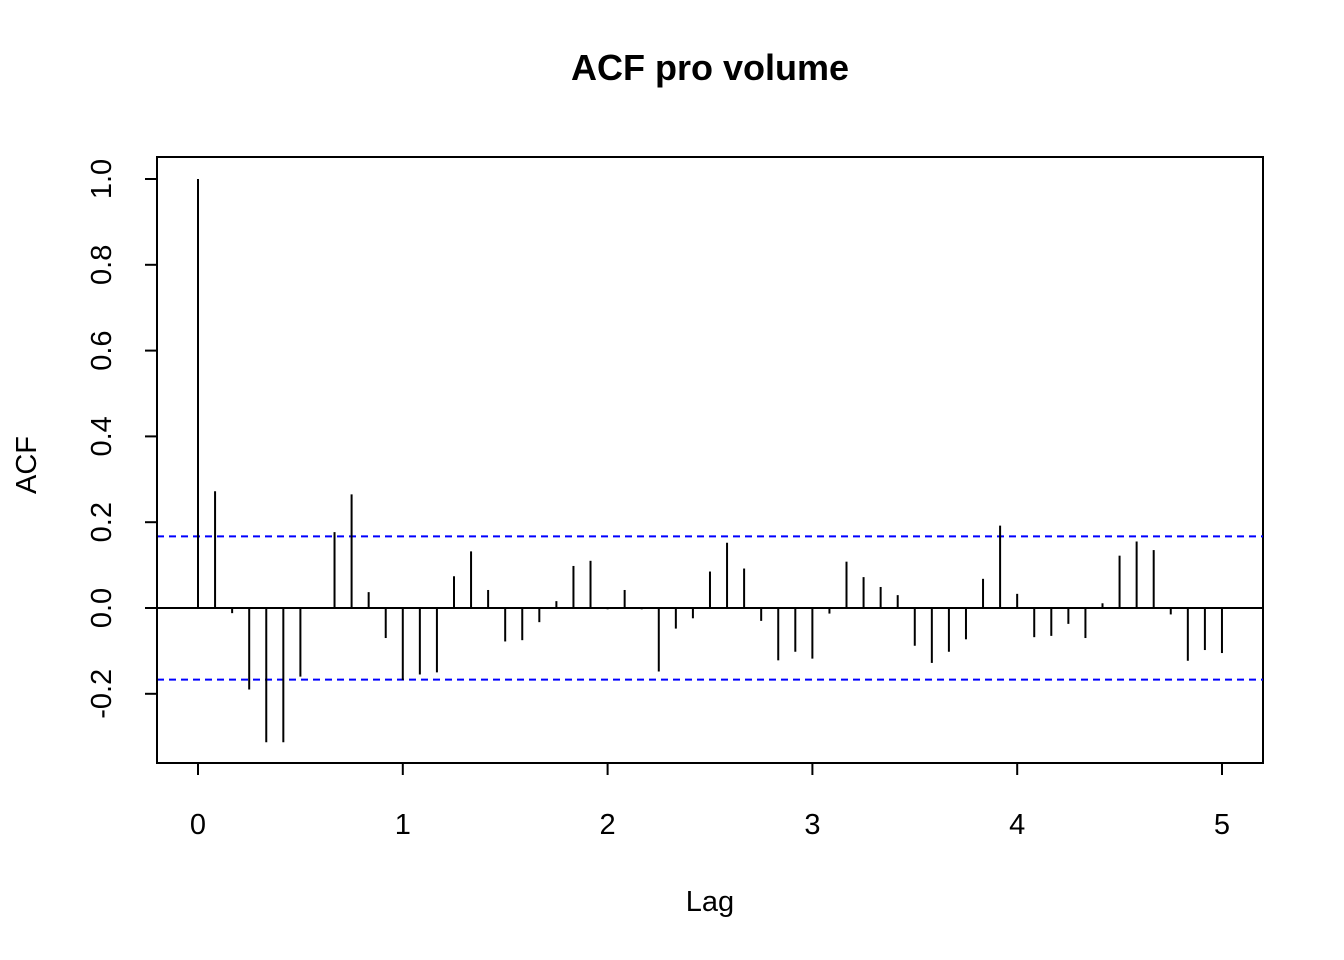 The width and height of the screenshot is (1344, 960). Describe the element at coordinates (710, 902) in the screenshot. I see `x-axis-label: Lag` at that location.